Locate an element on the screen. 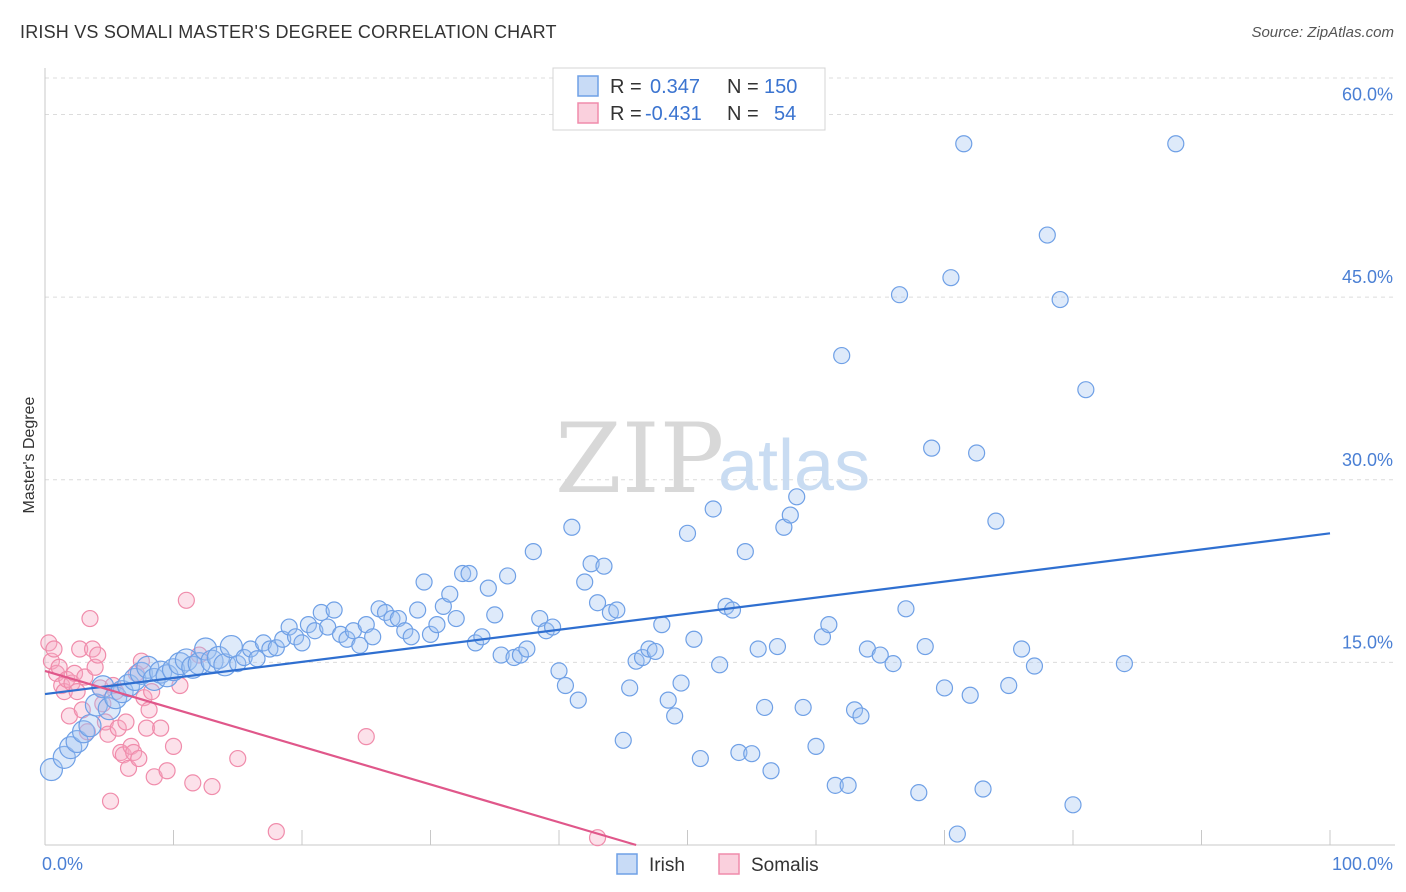  legend-n-label: N = is located at coordinates (743, 114).